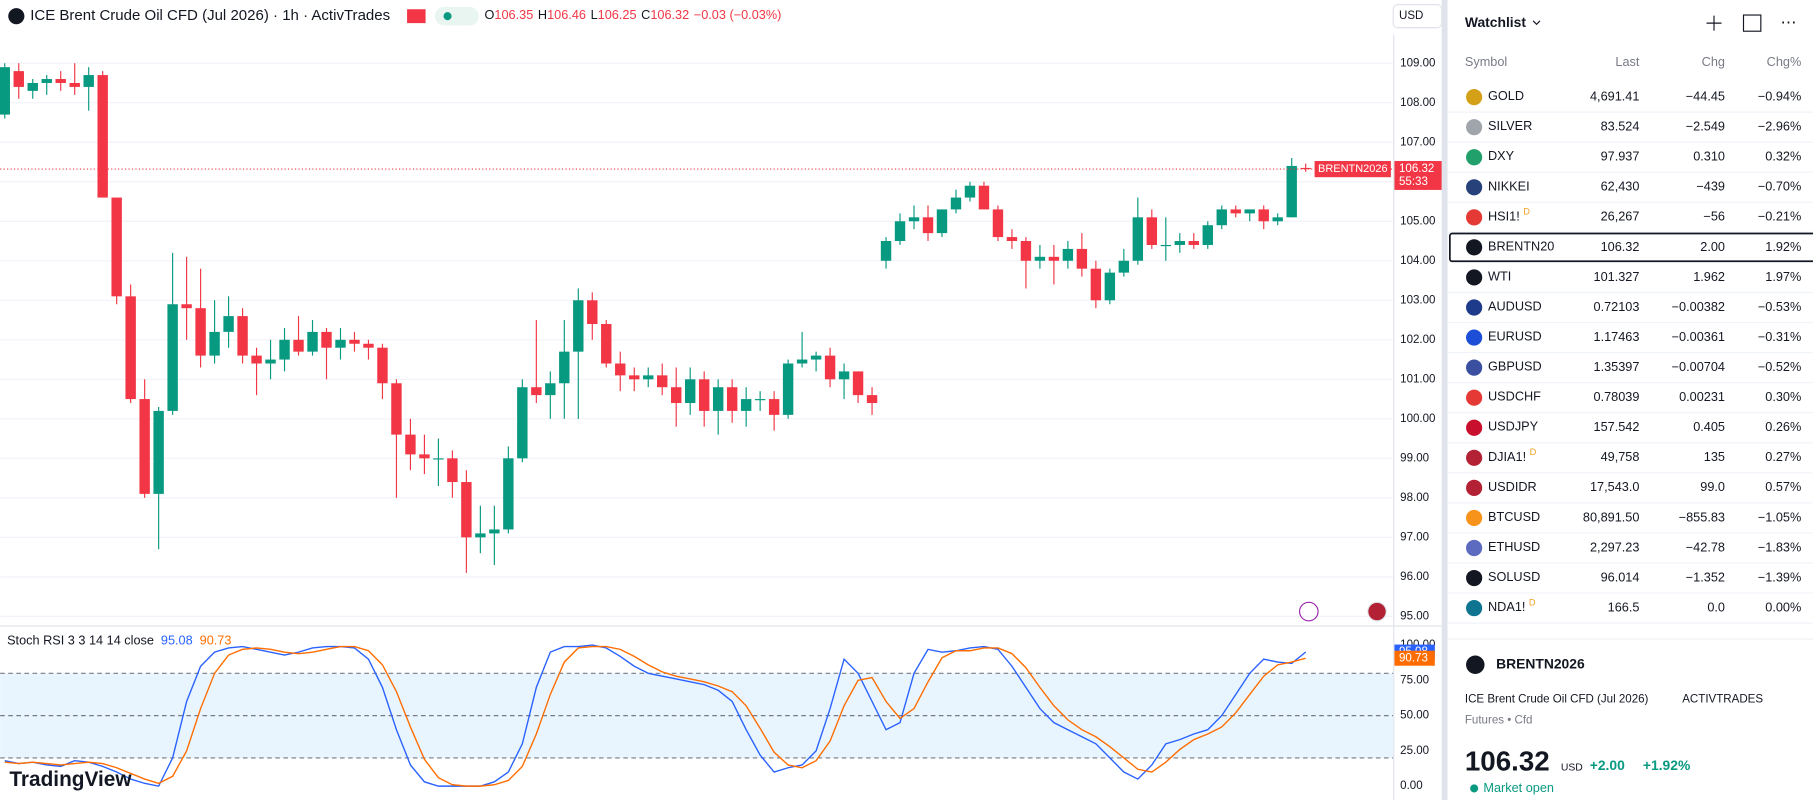 The image size is (1813, 800). I want to click on details-change: +2.00, so click(1607, 765).